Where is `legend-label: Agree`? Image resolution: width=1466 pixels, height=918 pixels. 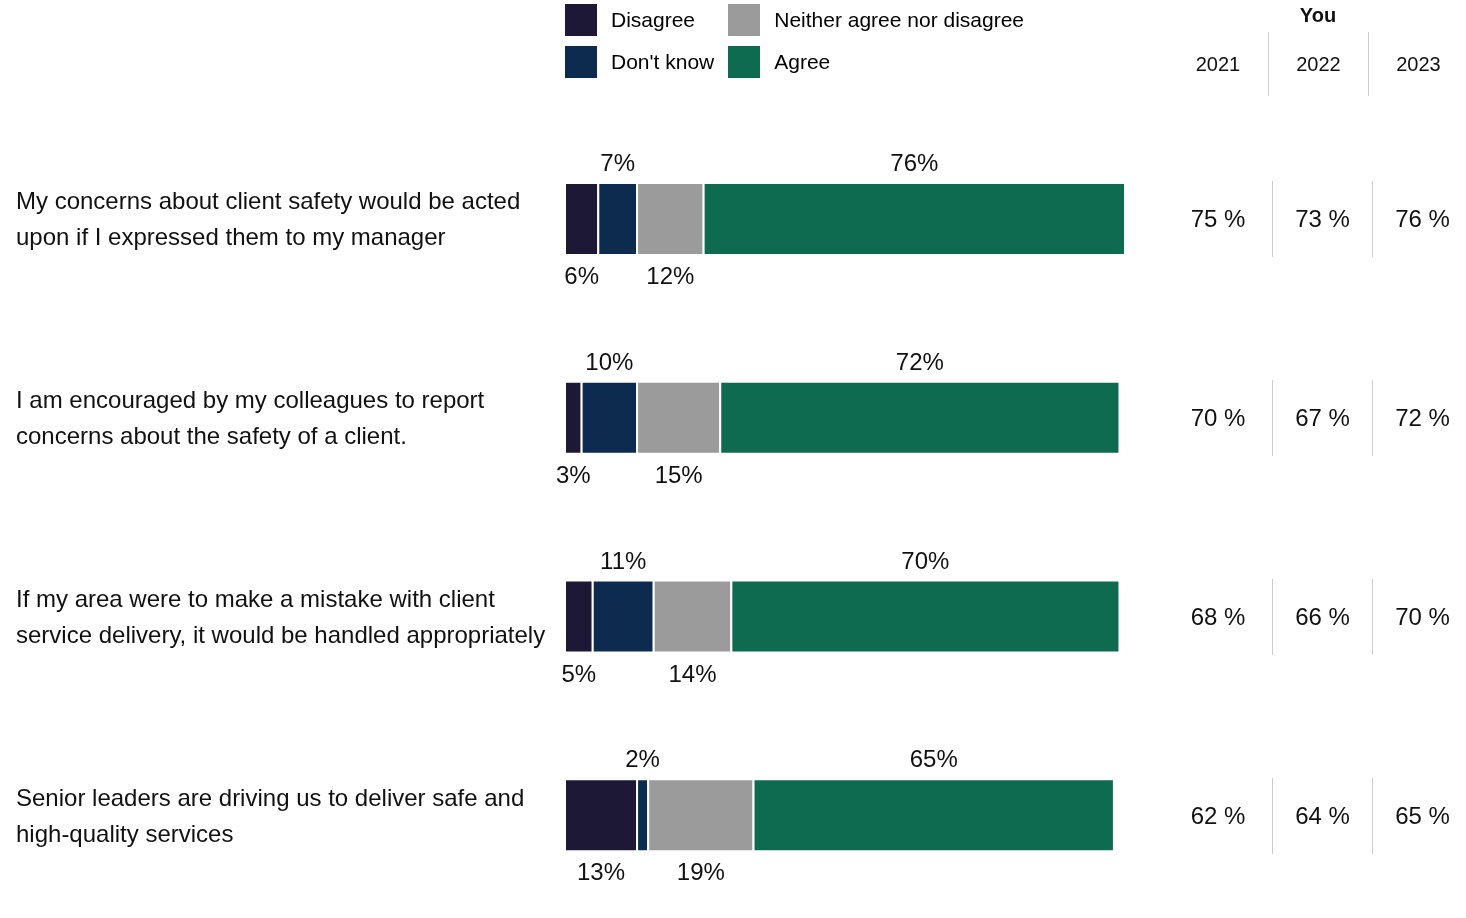 legend-label: Agree is located at coordinates (802, 62).